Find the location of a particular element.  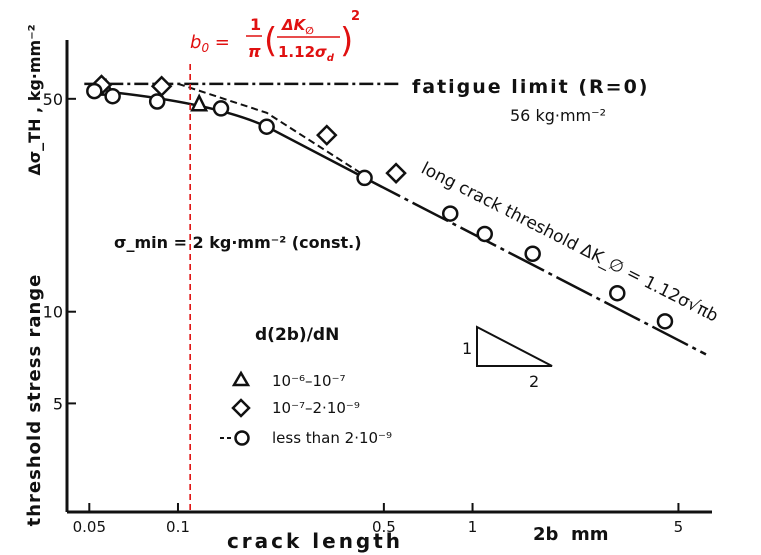

long-crack-threshold-line is located at coordinates (535, 266).